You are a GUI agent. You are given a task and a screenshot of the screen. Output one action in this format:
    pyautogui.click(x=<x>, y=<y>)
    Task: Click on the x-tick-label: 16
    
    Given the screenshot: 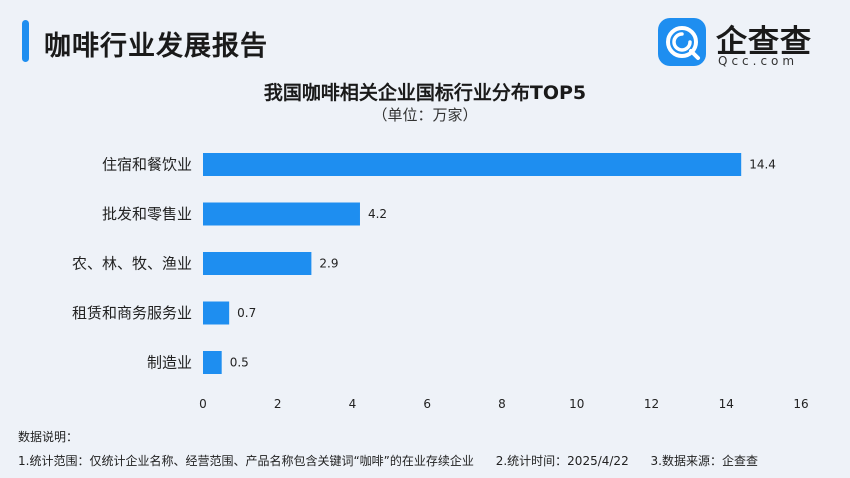 What is the action you would take?
    pyautogui.click(x=800, y=404)
    